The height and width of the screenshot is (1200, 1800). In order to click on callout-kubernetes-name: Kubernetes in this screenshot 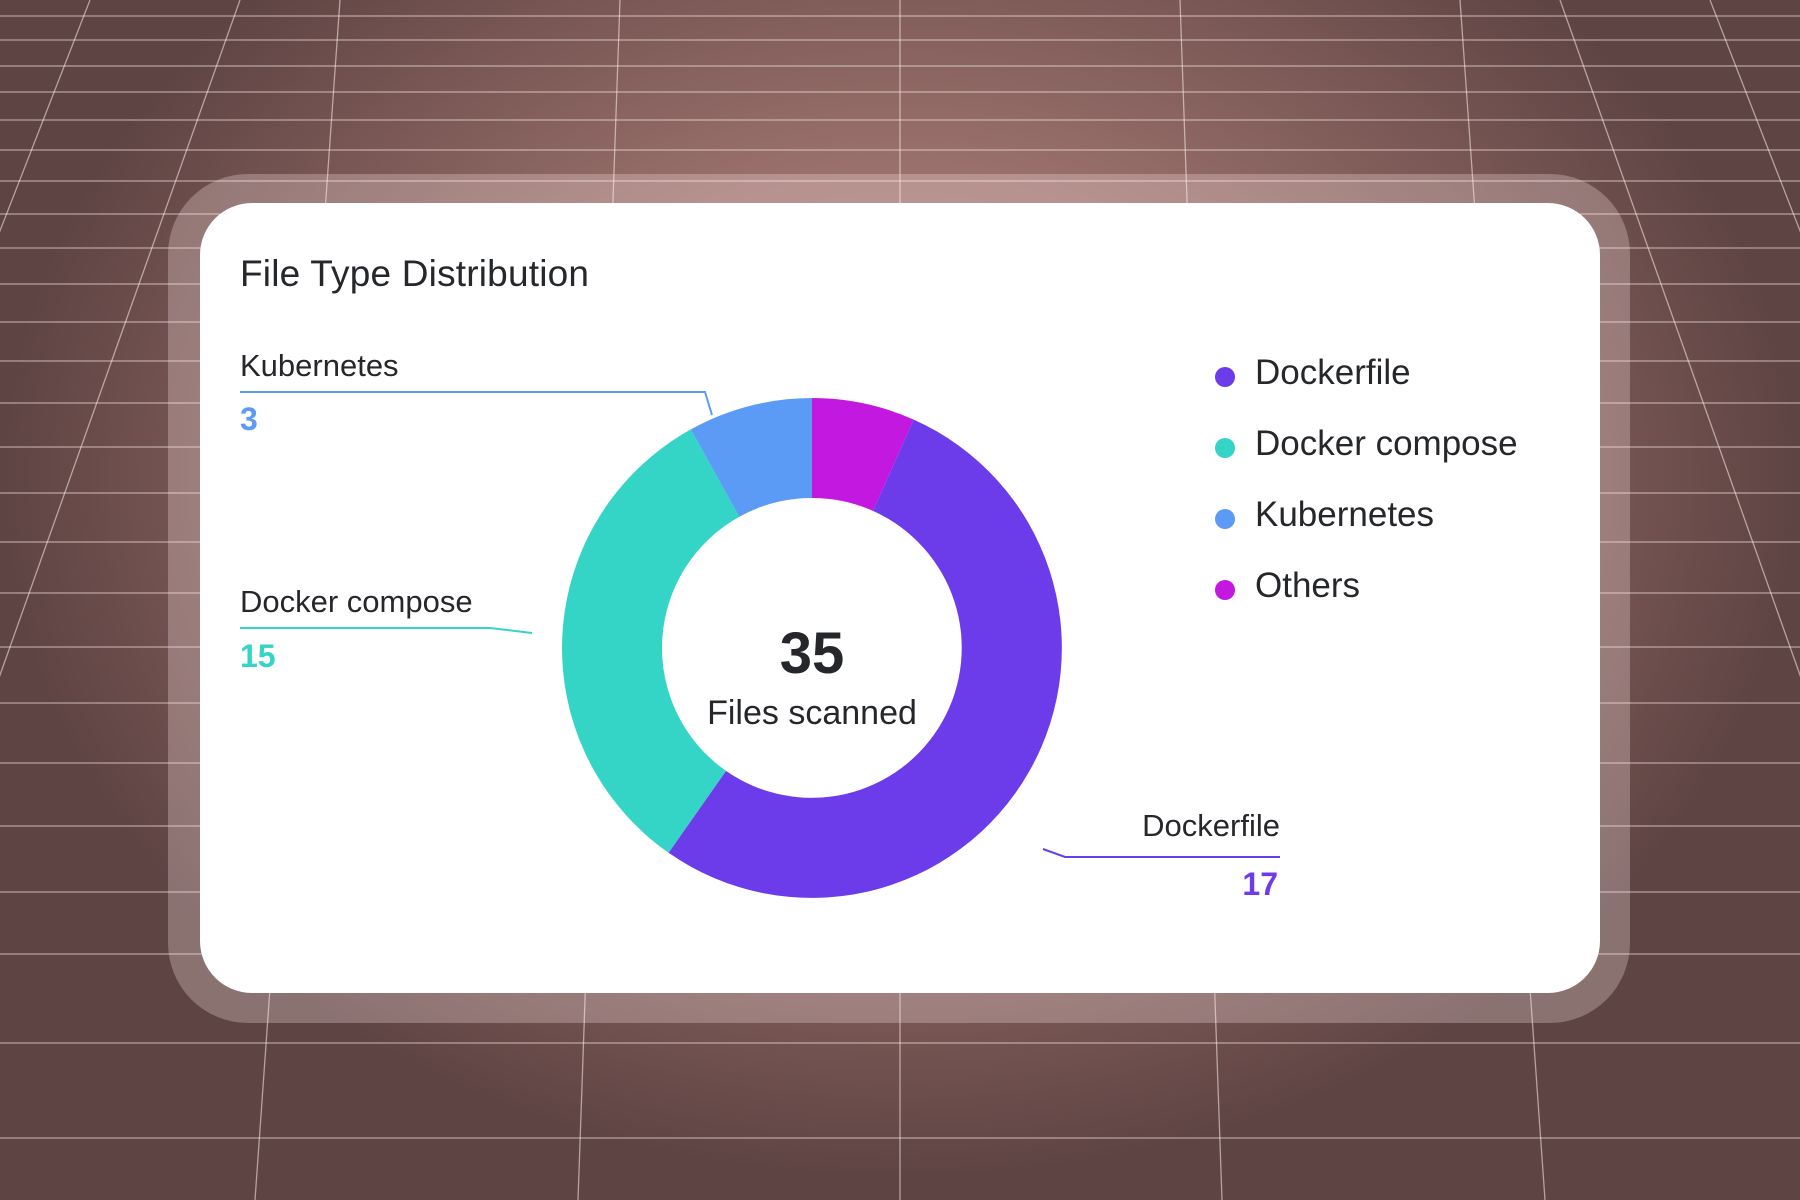, I will do `click(319, 365)`.